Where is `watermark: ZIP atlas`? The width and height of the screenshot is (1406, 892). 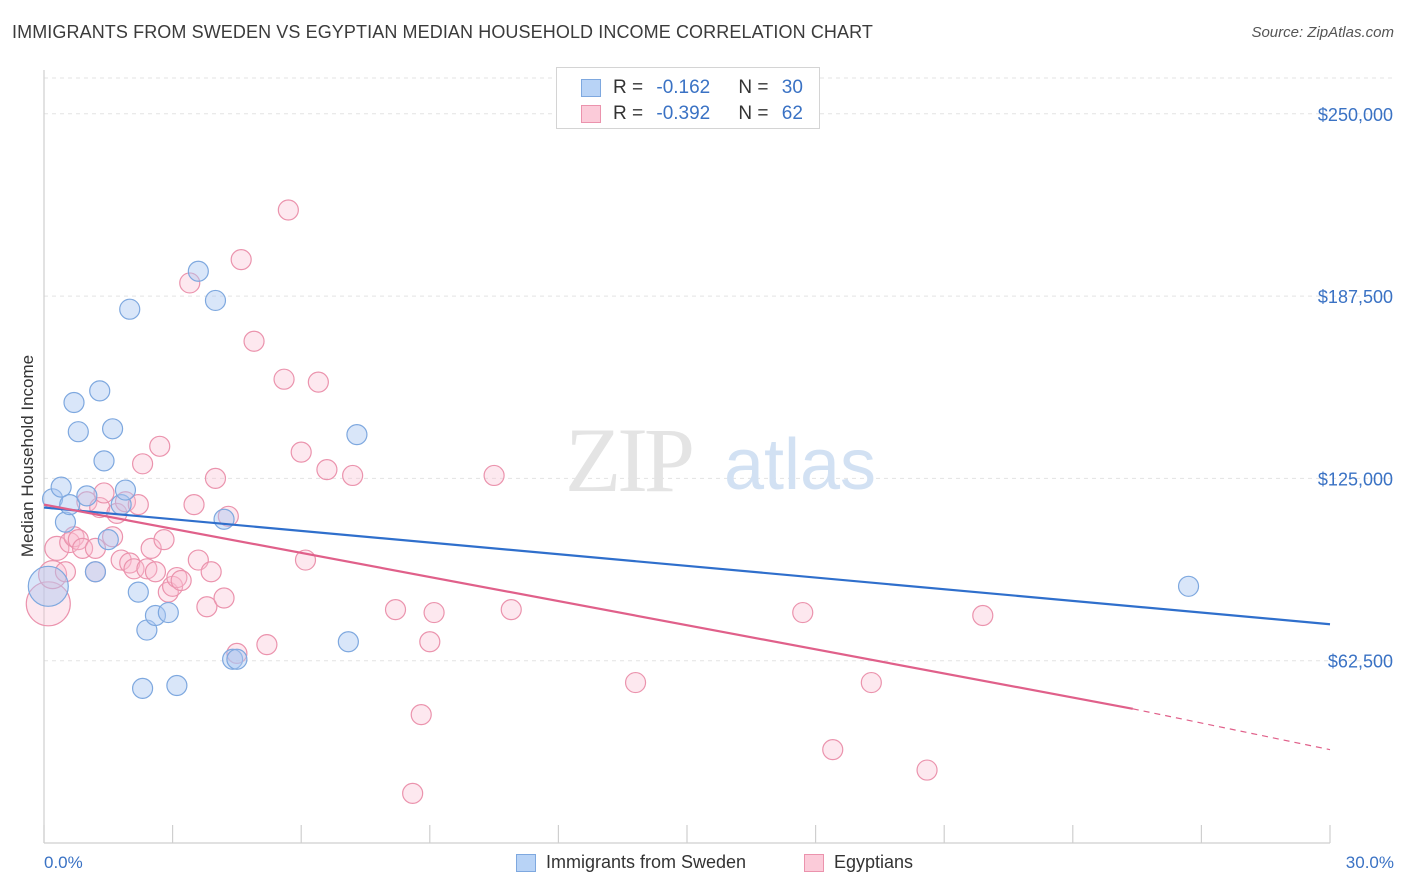 watermark: ZIP atlas is located at coordinates (720, 460).